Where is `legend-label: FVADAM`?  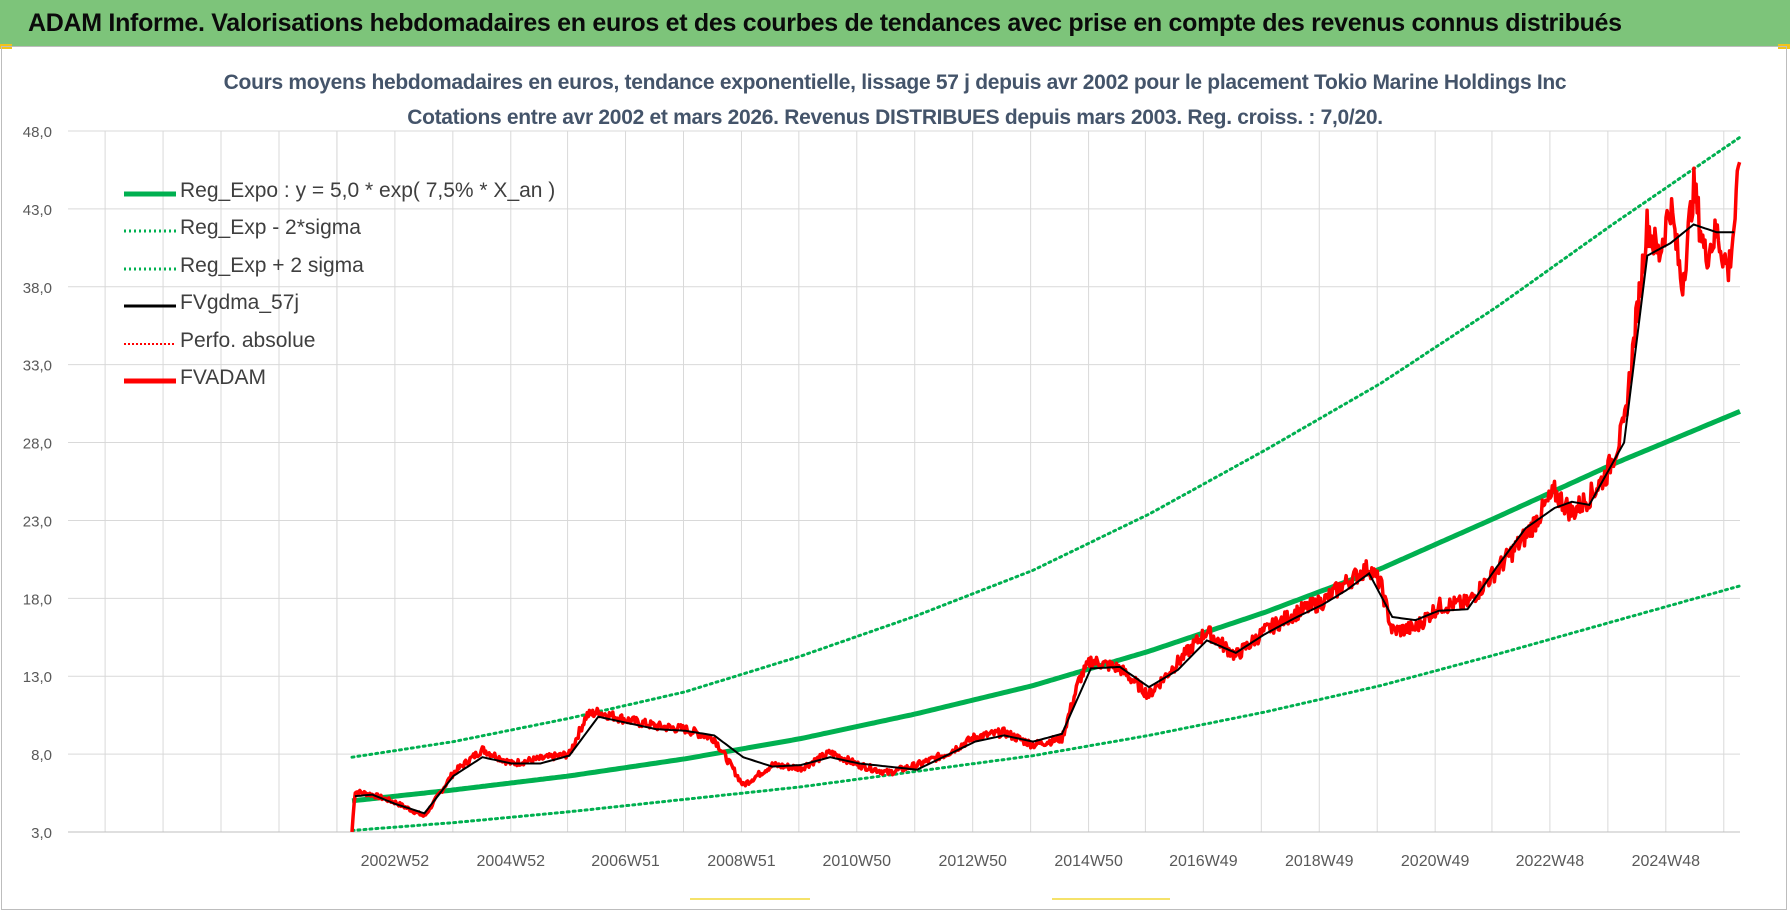 legend-label: FVADAM is located at coordinates (223, 378).